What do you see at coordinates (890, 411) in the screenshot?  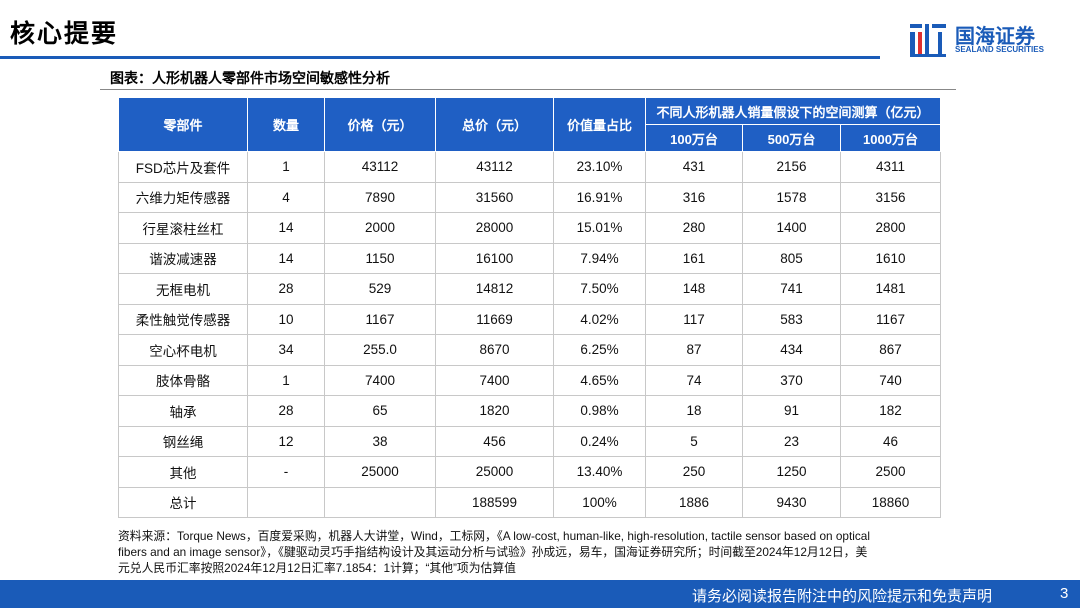 I see `table-cell: 182` at bounding box center [890, 411].